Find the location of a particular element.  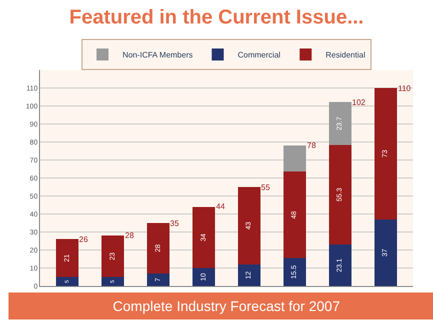

total-label: 26 is located at coordinates (83, 239).